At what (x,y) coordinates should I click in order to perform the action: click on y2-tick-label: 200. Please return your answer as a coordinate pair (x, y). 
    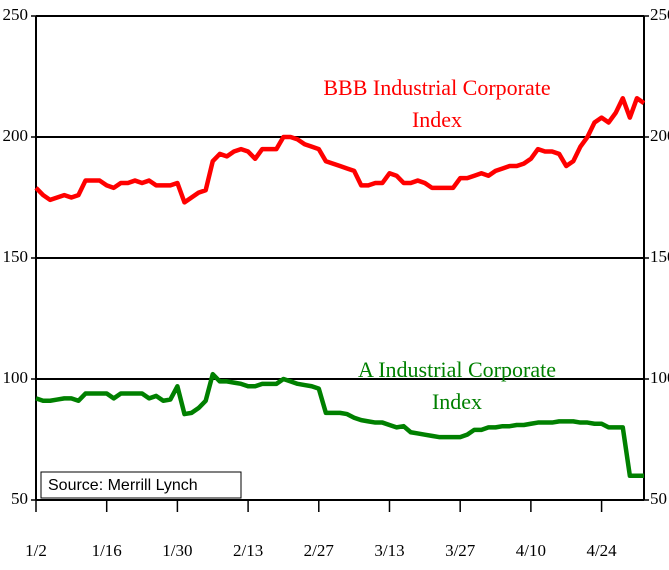
    Looking at the image, I should click on (659, 135).